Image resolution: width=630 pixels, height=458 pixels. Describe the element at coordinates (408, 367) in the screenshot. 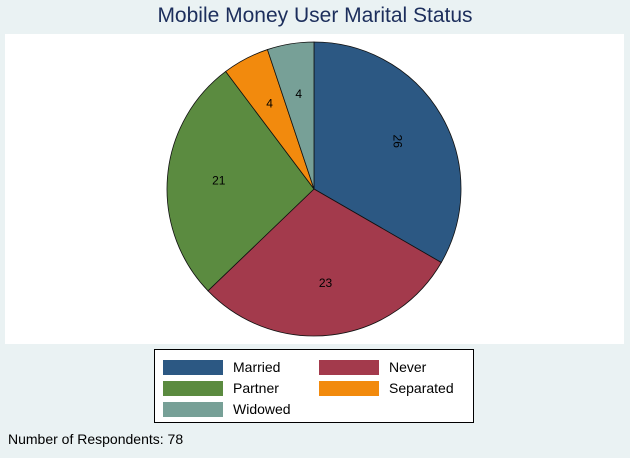

I see `legend-label-never: Never` at that location.